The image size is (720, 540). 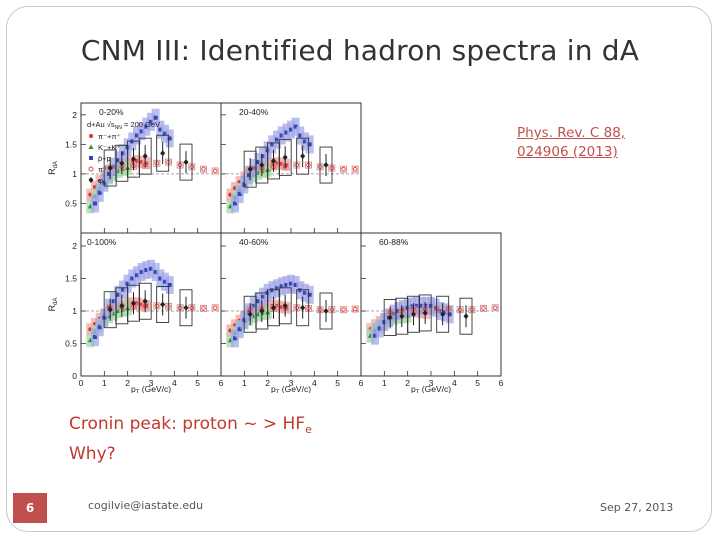 What do you see at coordinates (221, 383) in the screenshot?
I see `x-tick-label: 6` at bounding box center [221, 383].